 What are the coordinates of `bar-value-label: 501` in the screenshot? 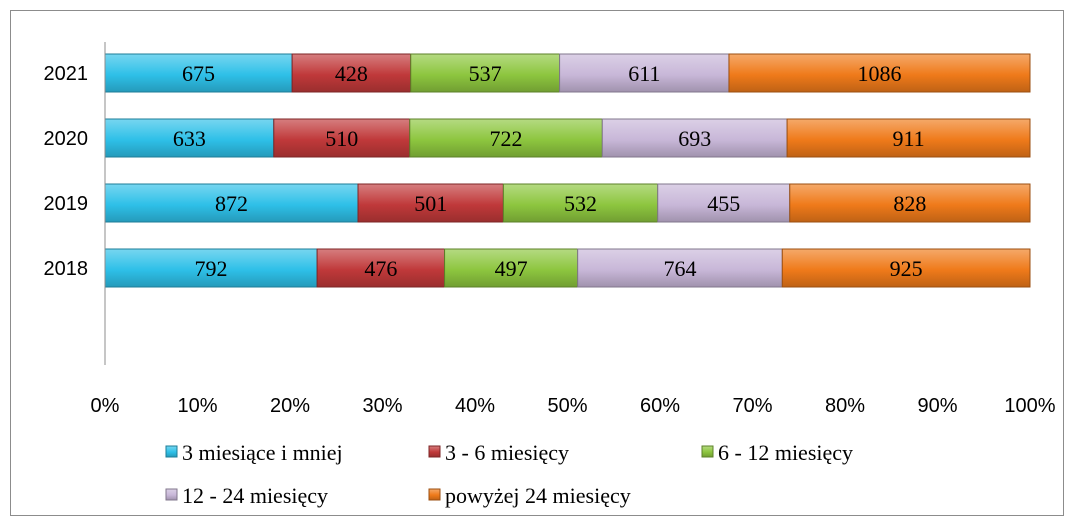 It's located at (430, 203).